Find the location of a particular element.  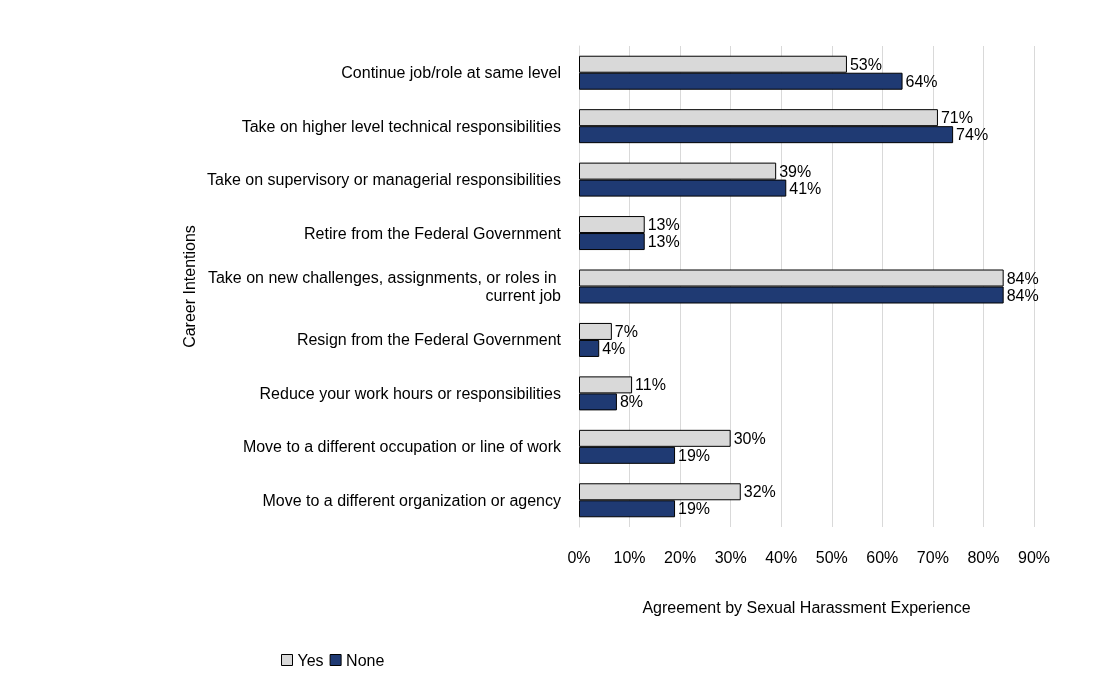

data-label: 7% is located at coordinates (626, 331).